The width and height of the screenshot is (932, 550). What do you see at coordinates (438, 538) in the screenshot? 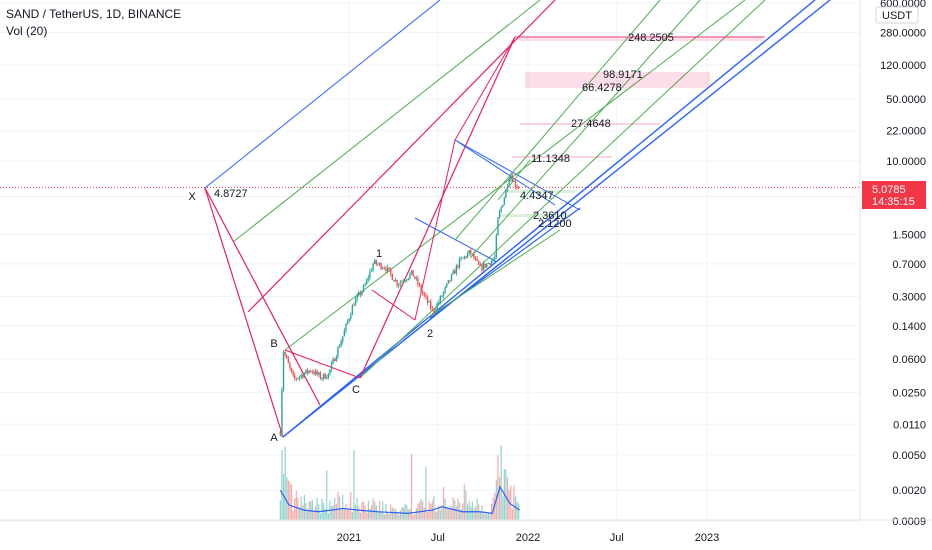
I see `time-tick-label: Jul` at bounding box center [438, 538].